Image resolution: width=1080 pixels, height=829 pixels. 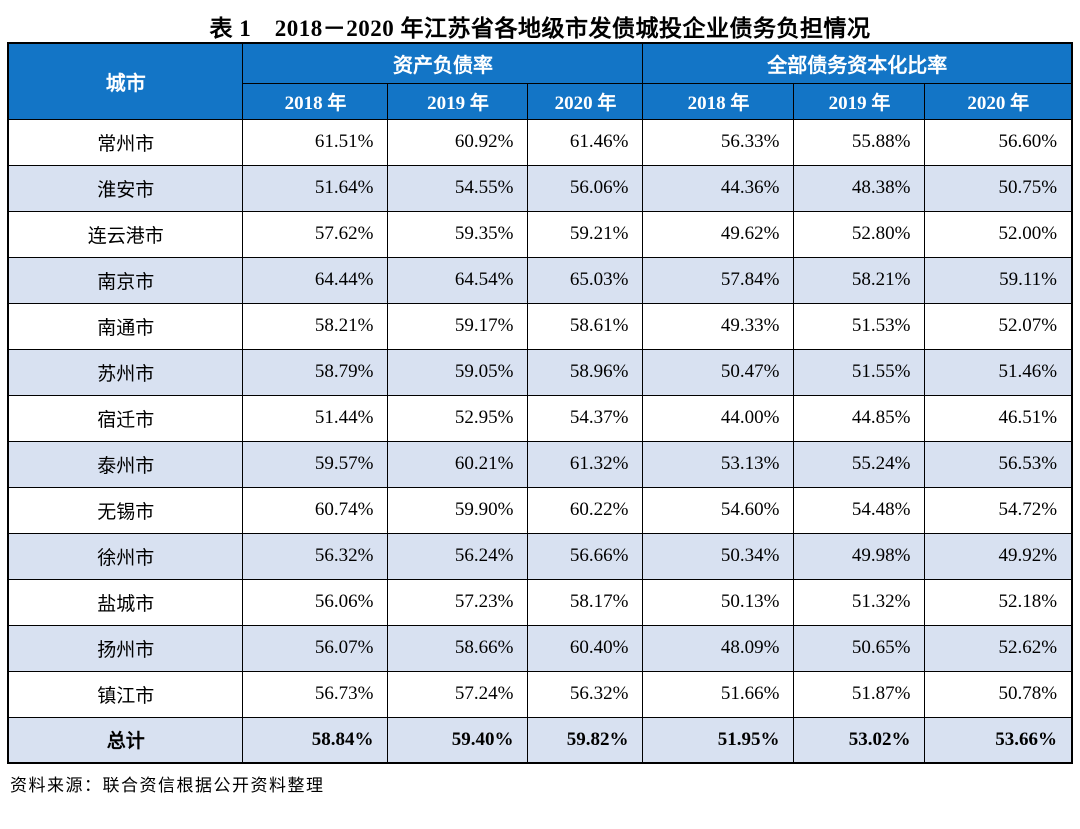 I want to click on value-cell: 60.40%, so click(x=585, y=648).